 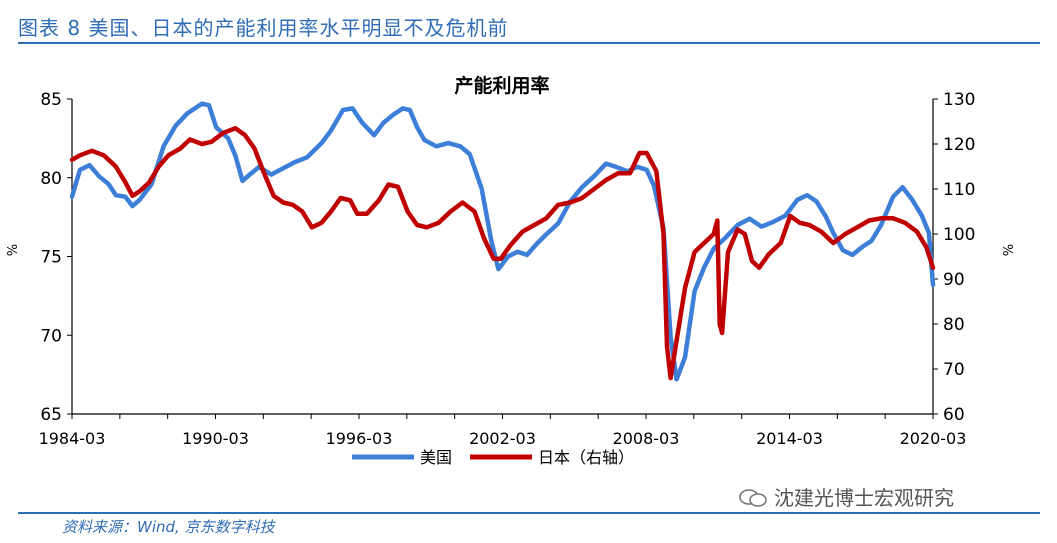 What do you see at coordinates (359, 438) in the screenshot?
I see `x-tick-label: 1996-03` at bounding box center [359, 438].